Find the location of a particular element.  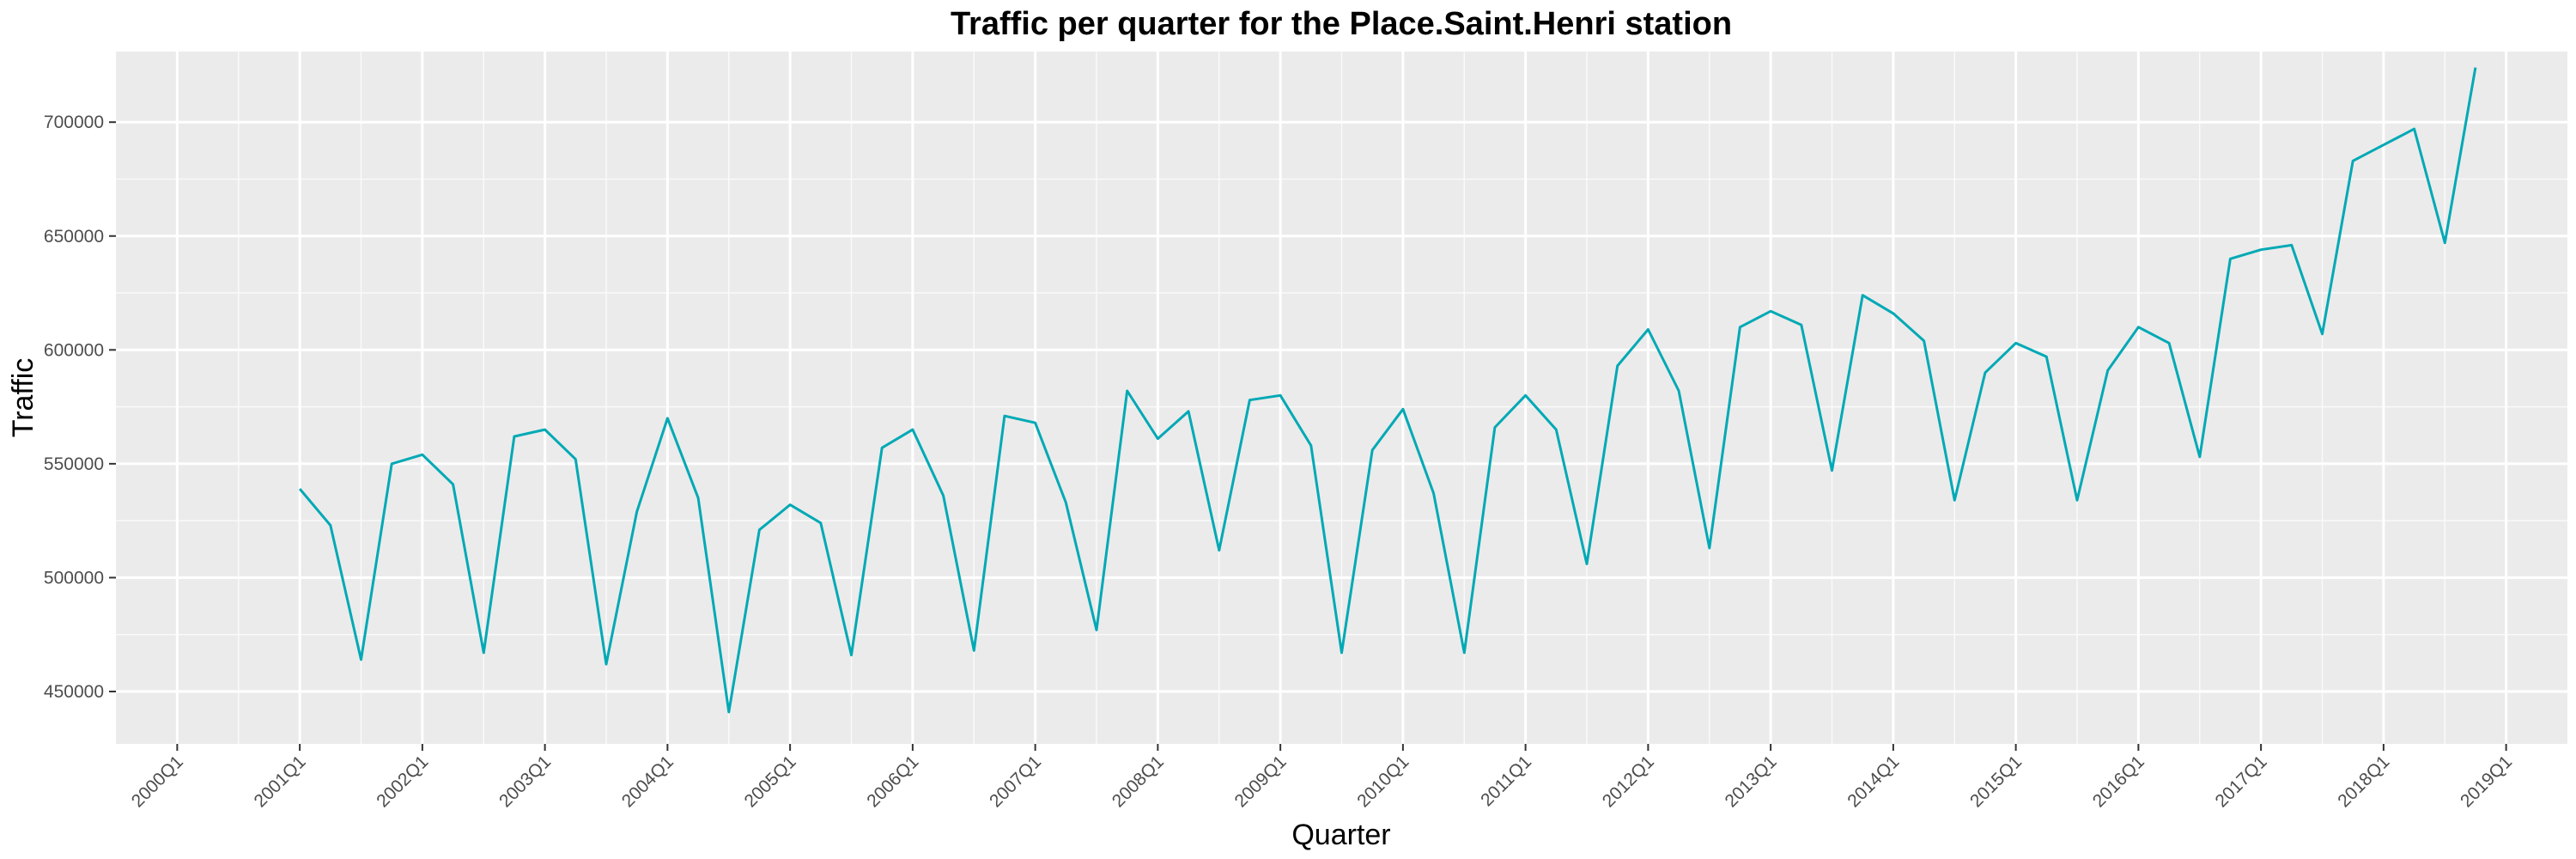

y-tick-label: 600000 is located at coordinates (74, 350).